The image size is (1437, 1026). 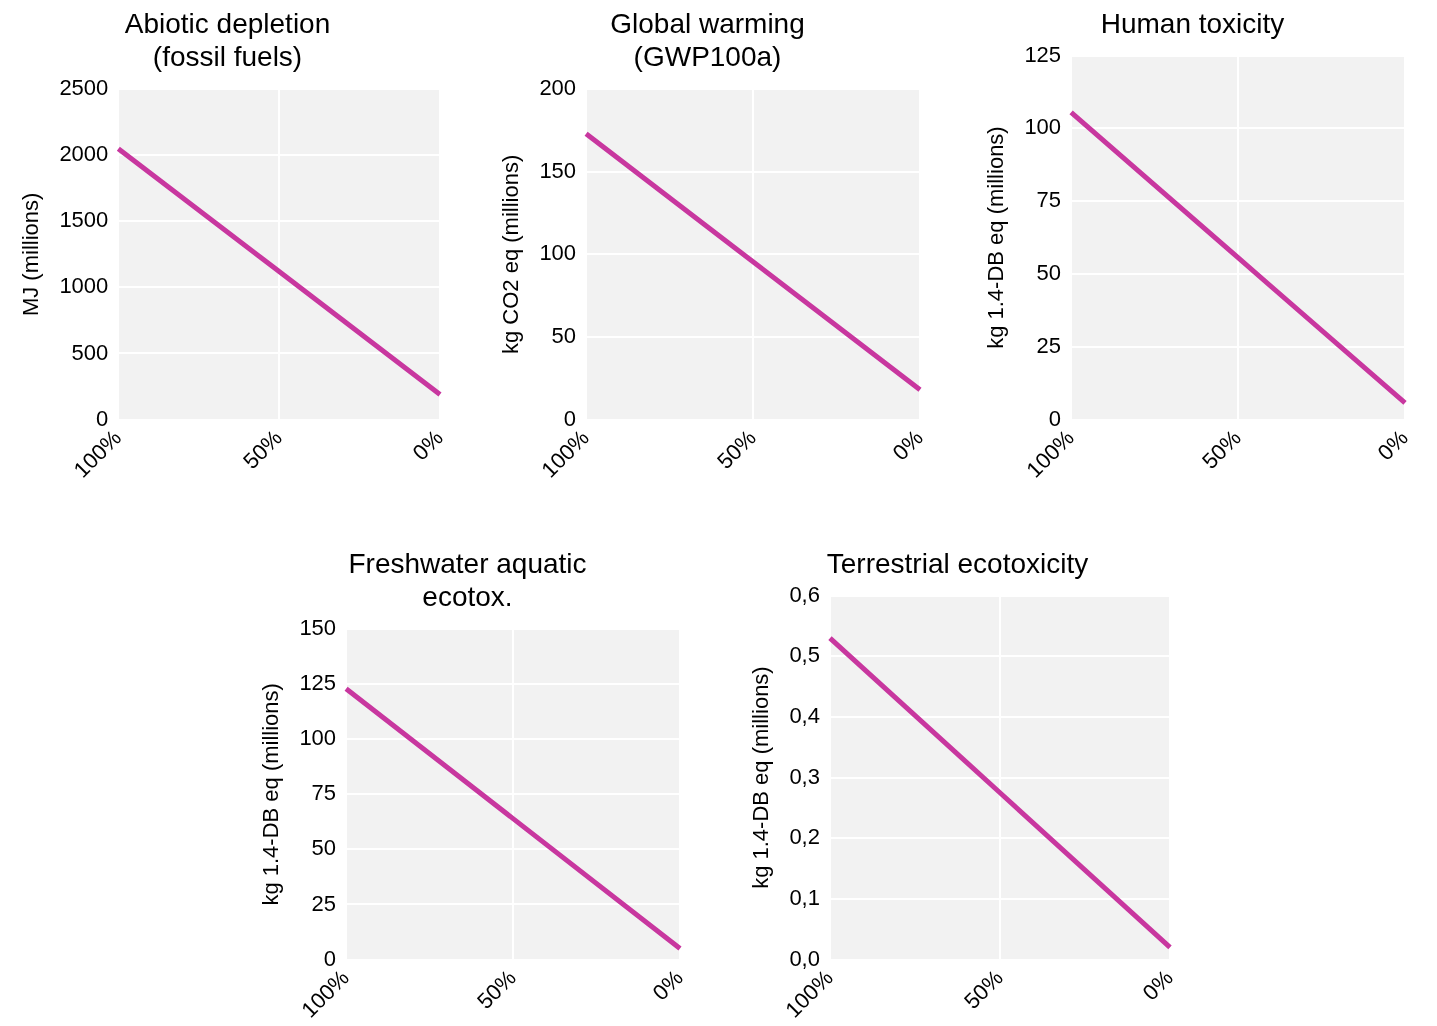 I want to click on y-tick-label: 500, so click(x=90, y=352).